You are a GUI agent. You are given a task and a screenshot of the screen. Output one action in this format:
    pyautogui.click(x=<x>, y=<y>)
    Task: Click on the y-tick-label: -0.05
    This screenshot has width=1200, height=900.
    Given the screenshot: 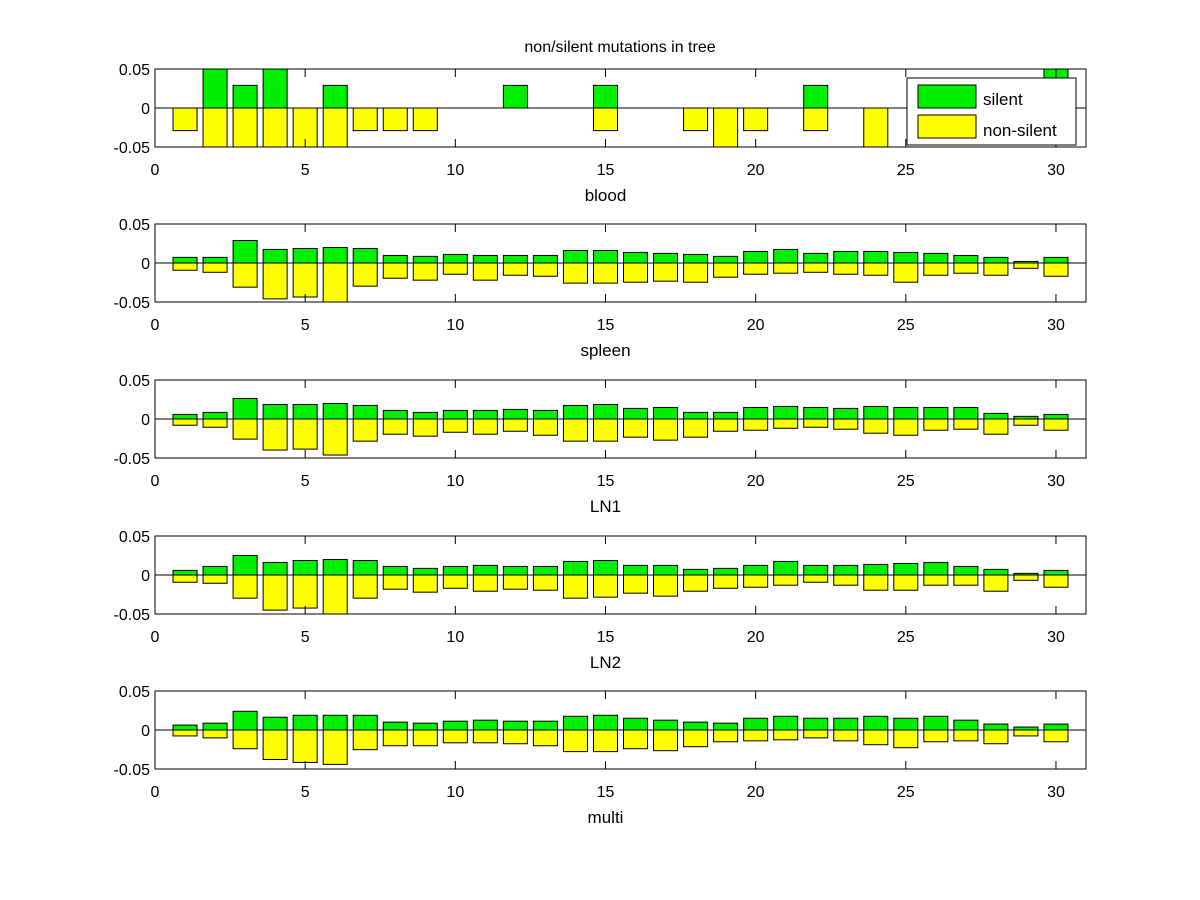 What is the action you would take?
    pyautogui.click(x=132, y=459)
    